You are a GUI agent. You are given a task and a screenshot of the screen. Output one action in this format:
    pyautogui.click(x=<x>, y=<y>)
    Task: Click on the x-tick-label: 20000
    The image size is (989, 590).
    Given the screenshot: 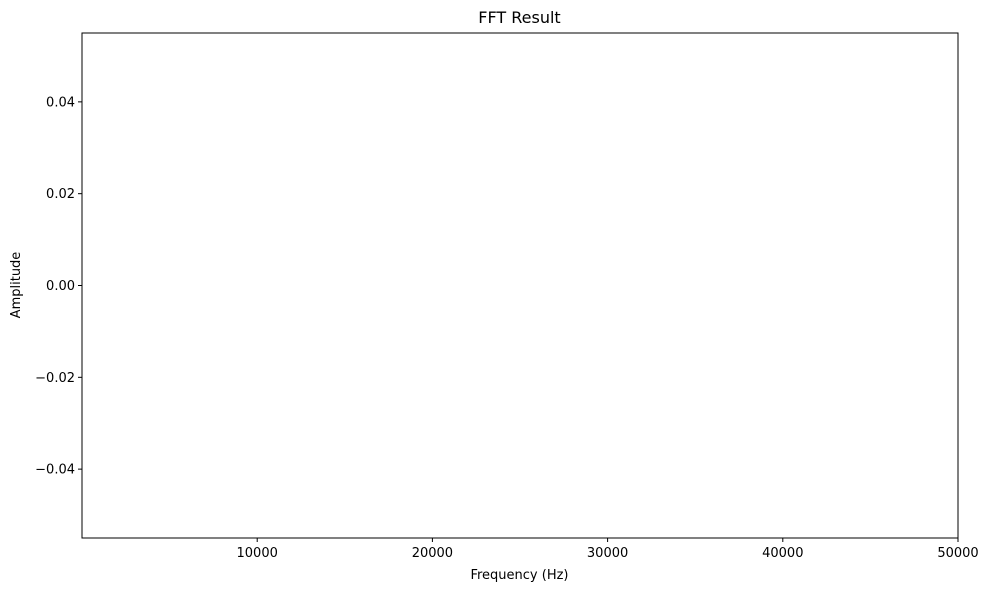 What is the action you would take?
    pyautogui.click(x=432, y=553)
    